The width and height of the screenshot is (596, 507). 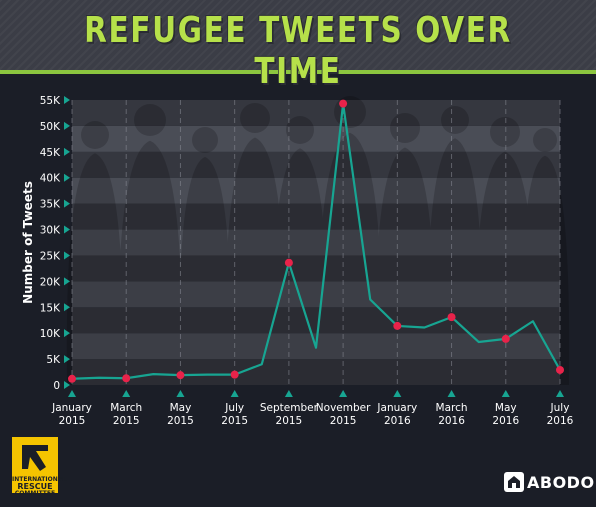 What do you see at coordinates (35, 486) in the screenshot?
I see `rescue-line-2: RESCUE` at bounding box center [35, 486].